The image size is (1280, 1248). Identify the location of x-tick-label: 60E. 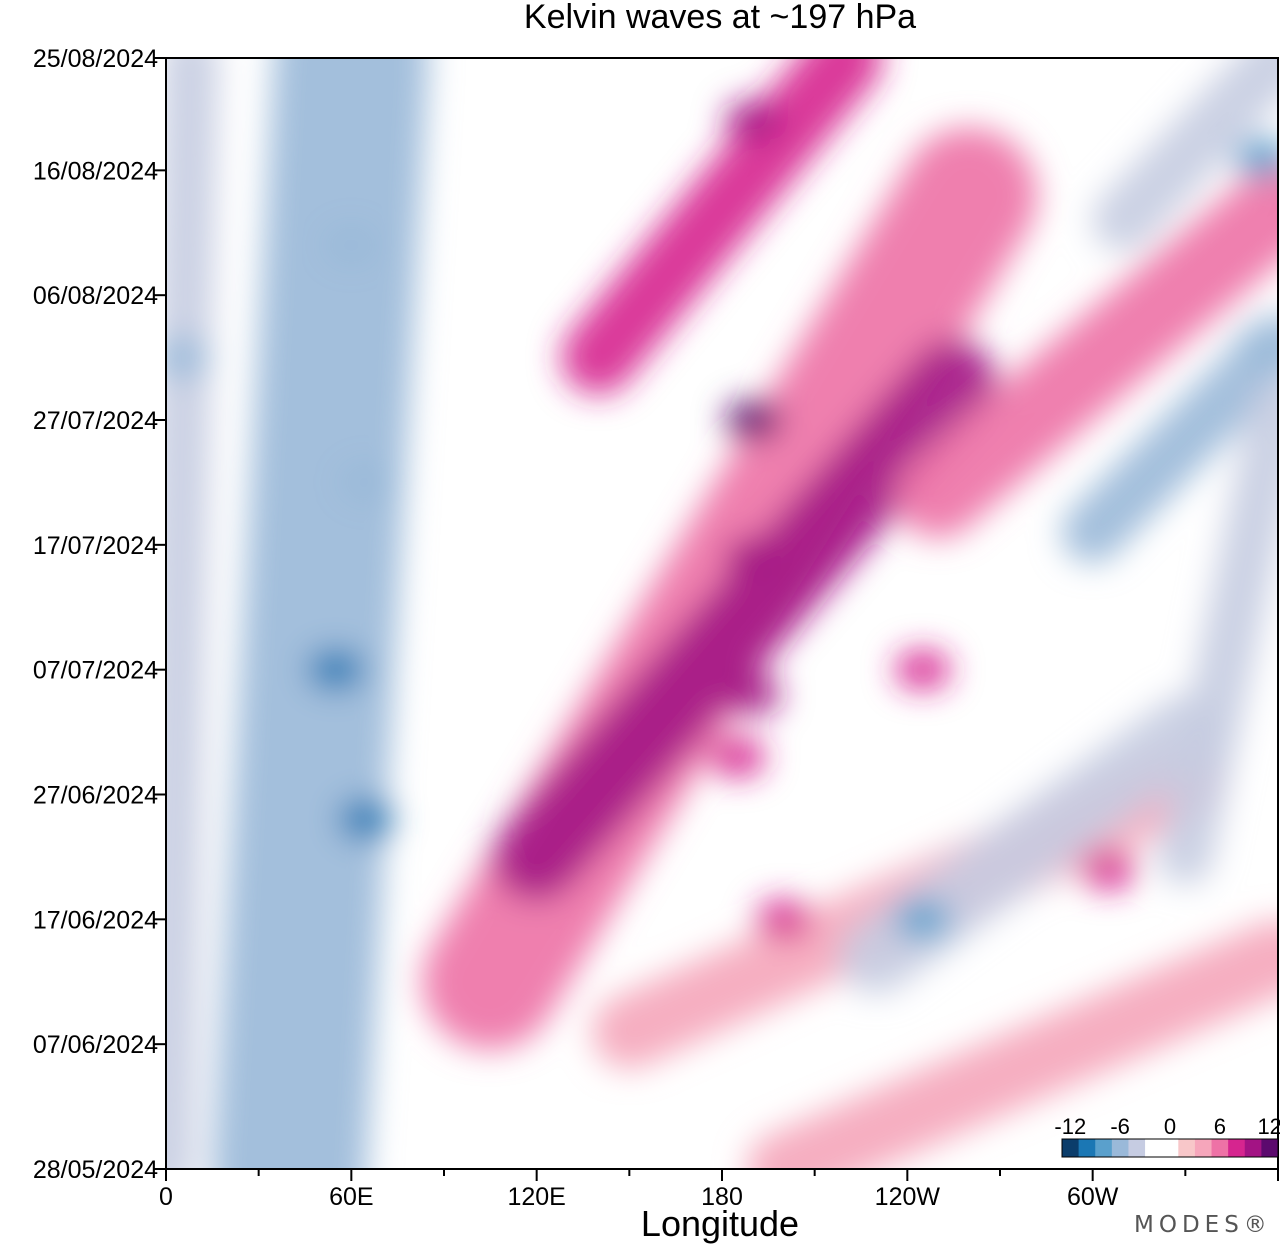
(351, 1197).